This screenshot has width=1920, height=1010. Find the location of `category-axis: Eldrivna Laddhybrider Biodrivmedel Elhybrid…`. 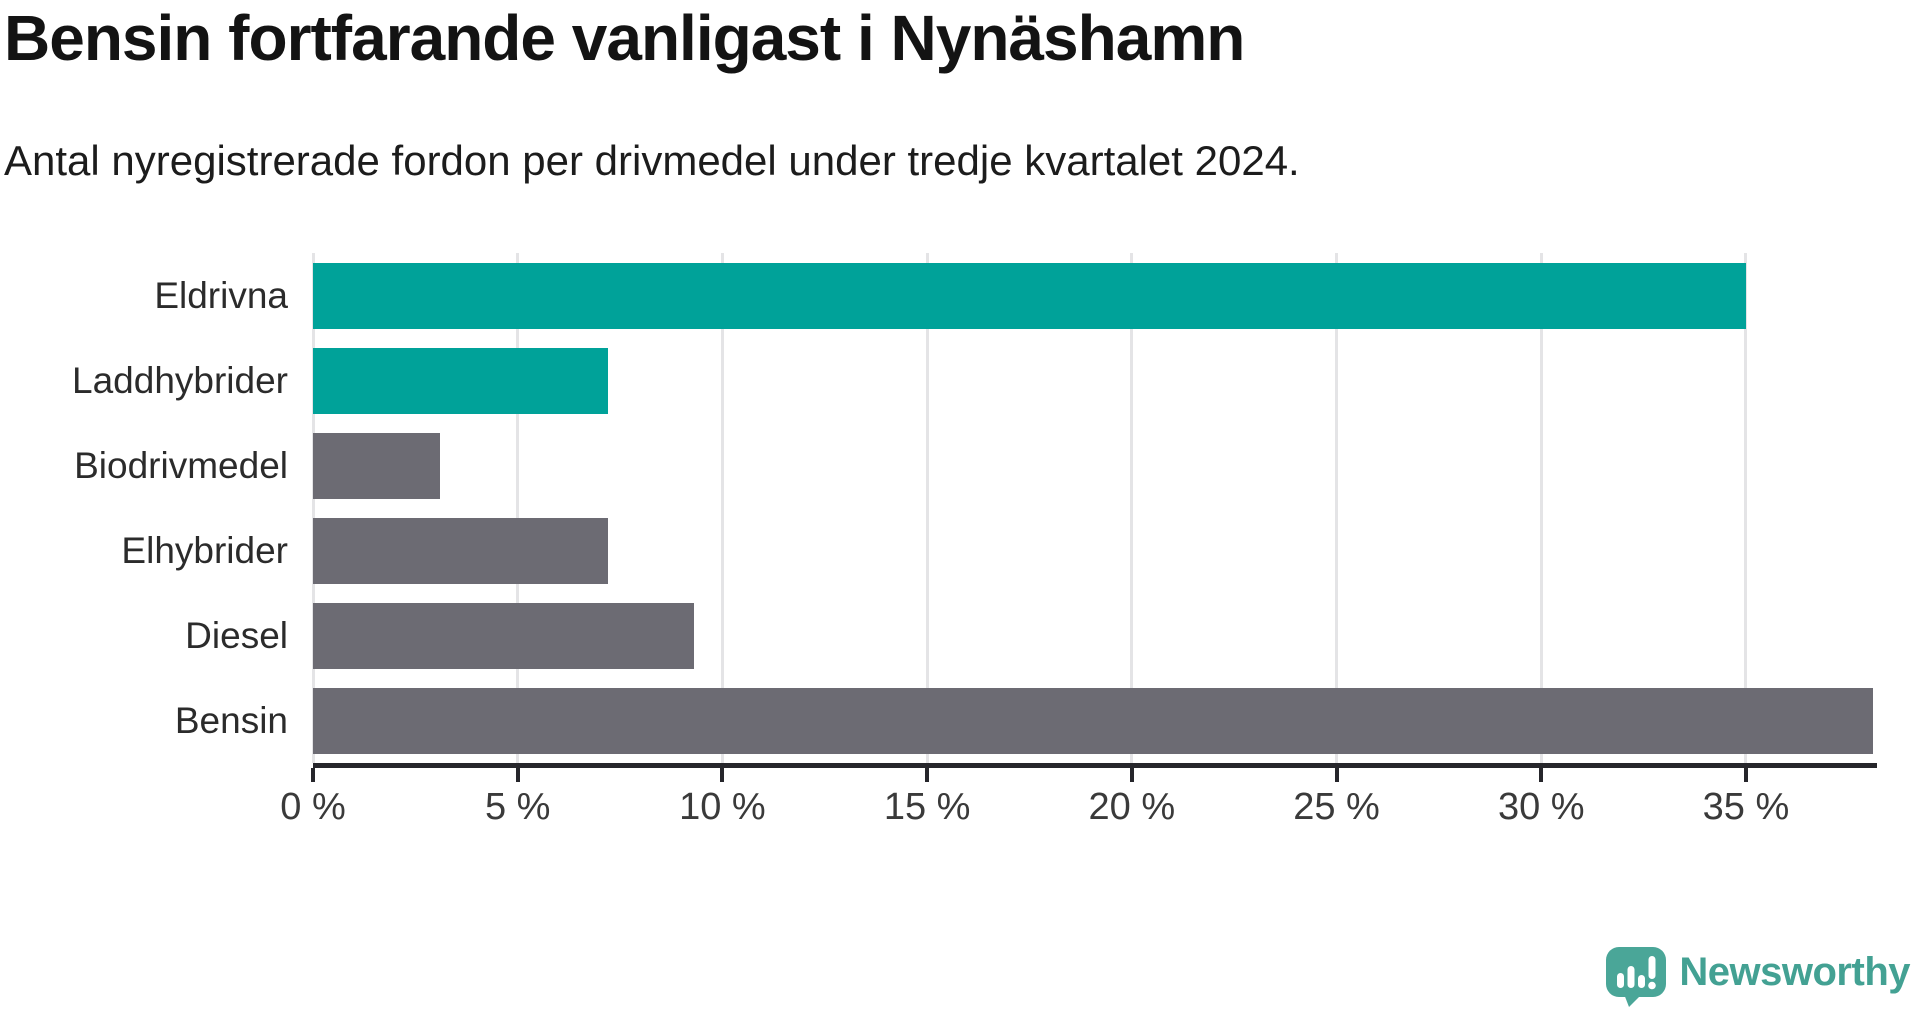

category-axis: Eldrivna Laddhybrider Biodrivmedel Elhybrid… is located at coordinates (144, 508).